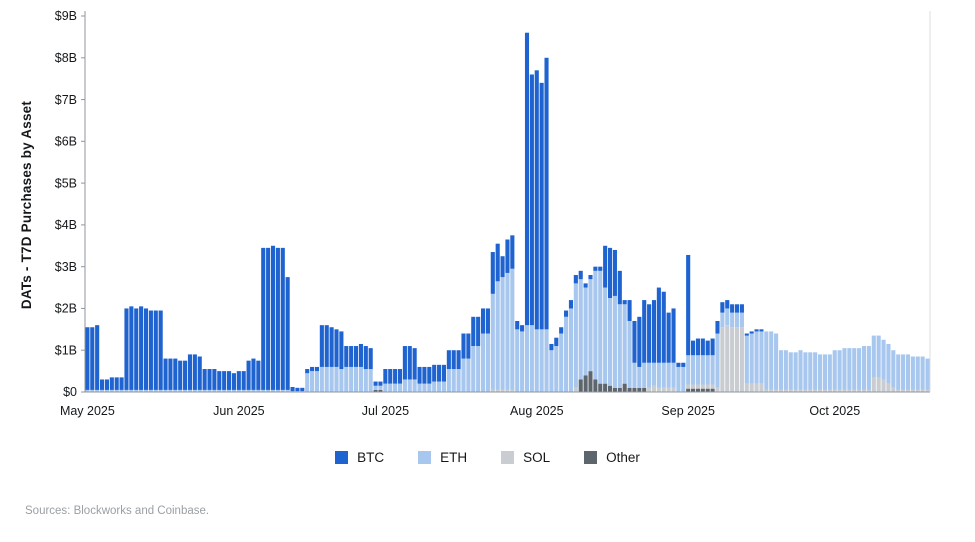 This screenshot has width=975, height=542. I want to click on svg-text: $5B, so click(66, 183).